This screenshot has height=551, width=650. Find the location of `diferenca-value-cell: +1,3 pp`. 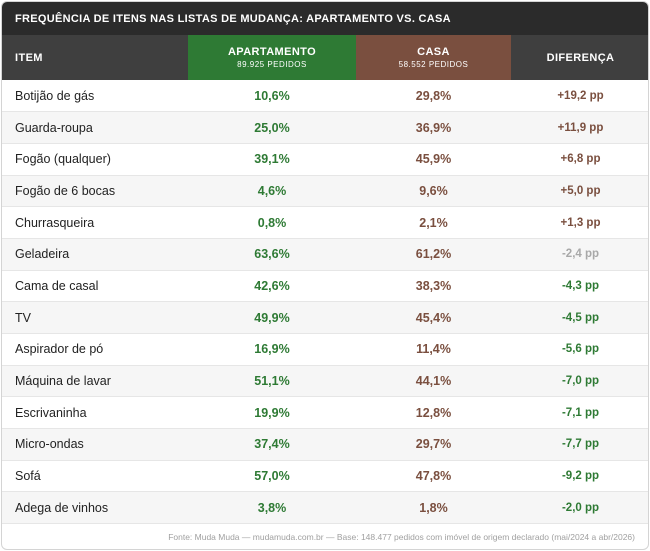

diferenca-value-cell: +1,3 pp is located at coordinates (579, 222).